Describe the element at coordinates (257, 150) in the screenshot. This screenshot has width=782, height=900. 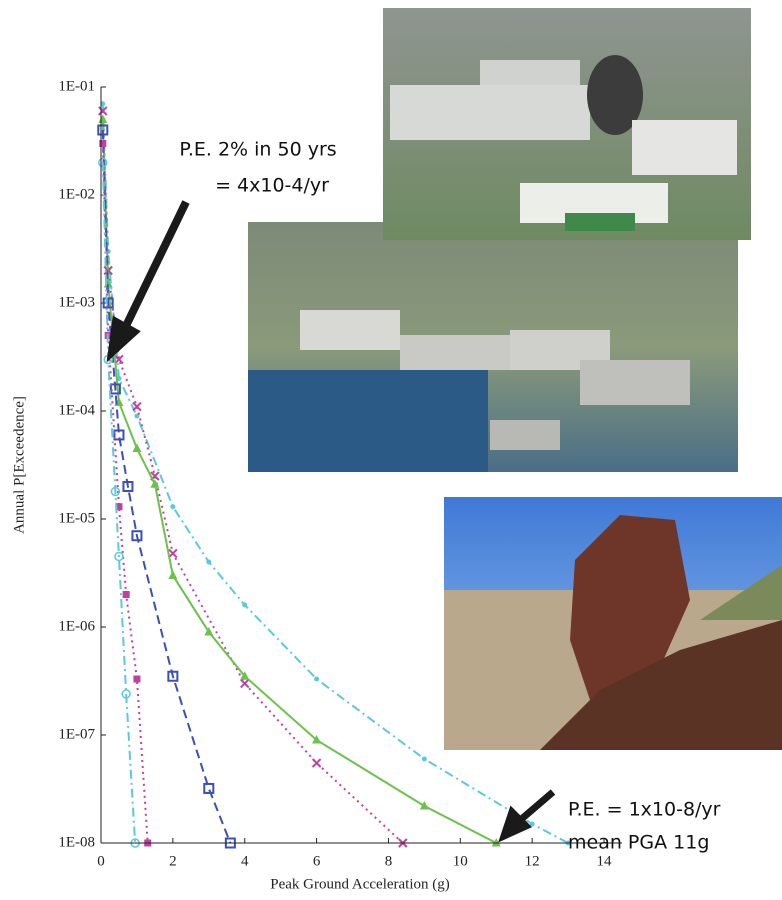
I see `annotation: P.E. 2% in 50 yrs` at that location.